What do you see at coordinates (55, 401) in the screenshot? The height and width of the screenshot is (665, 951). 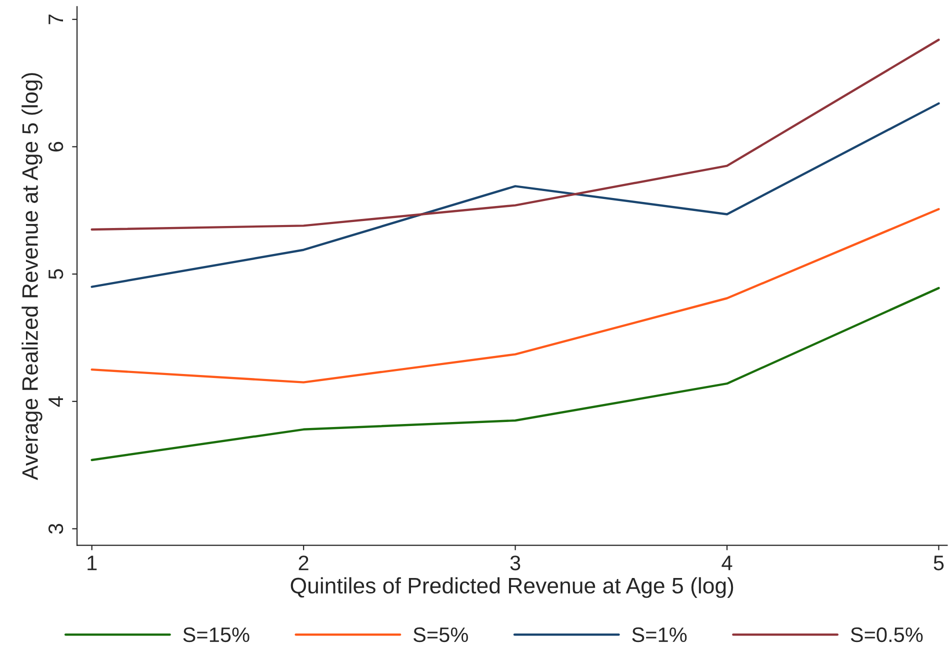 I see `y-tick-label: 4` at bounding box center [55, 401].